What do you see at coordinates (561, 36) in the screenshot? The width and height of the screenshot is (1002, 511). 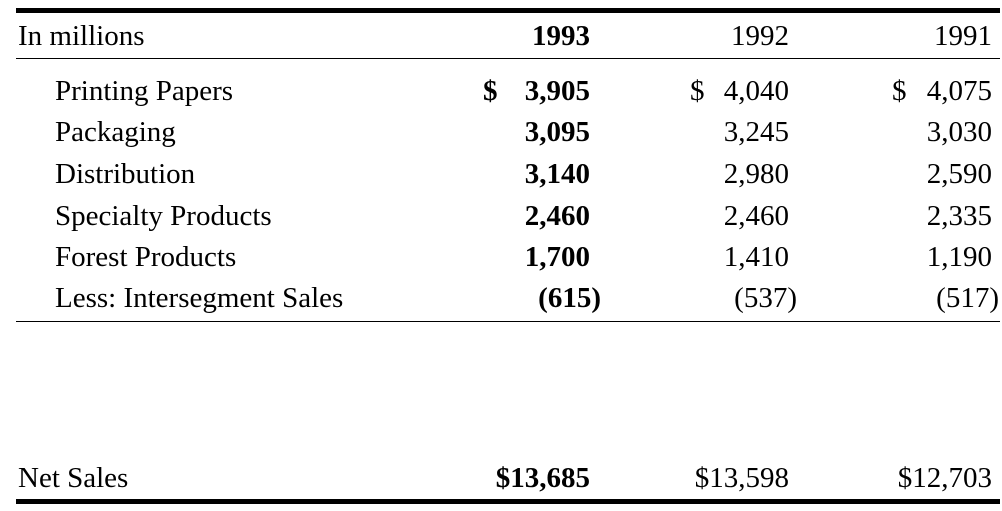 I see `header-year-1993: 1993` at bounding box center [561, 36].